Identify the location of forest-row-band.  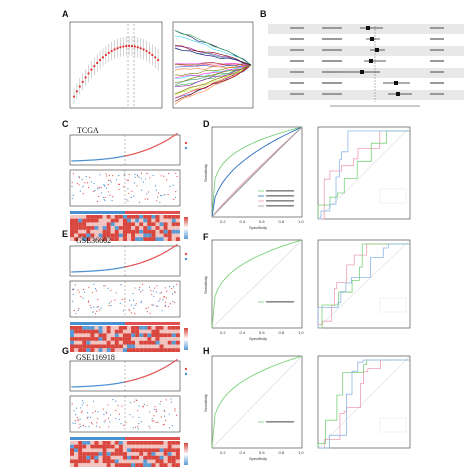
(366, 51).